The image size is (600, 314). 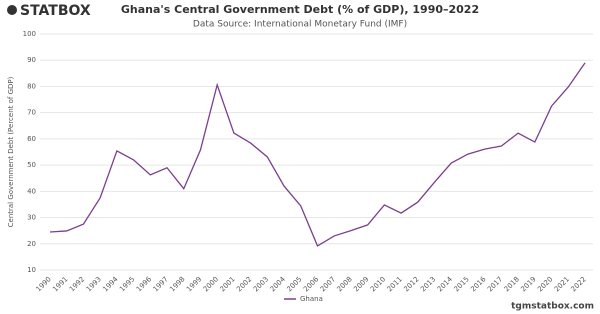 What do you see at coordinates (562, 284) in the screenshot?
I see `x-tick-label: 2021` at bounding box center [562, 284].